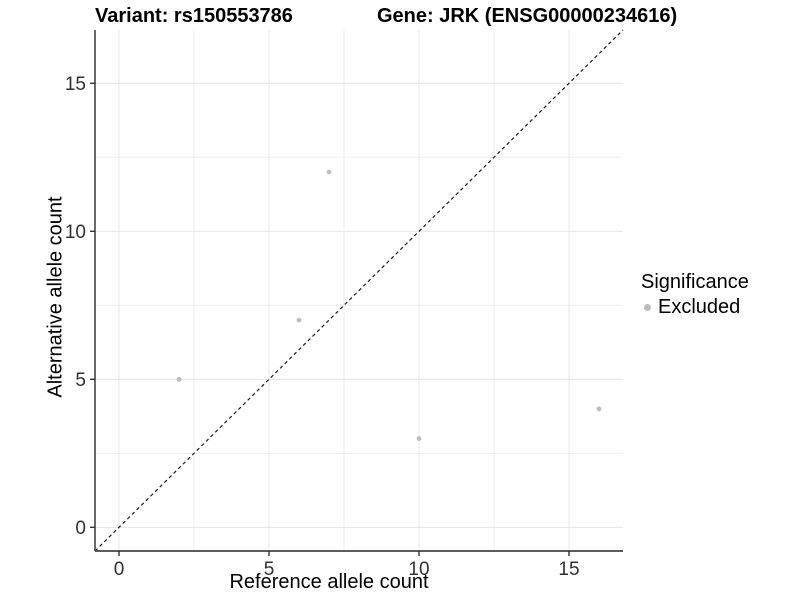 The width and height of the screenshot is (800, 600). Describe the element at coordinates (695, 295) in the screenshot. I see `legend: Significance Excluded` at that location.